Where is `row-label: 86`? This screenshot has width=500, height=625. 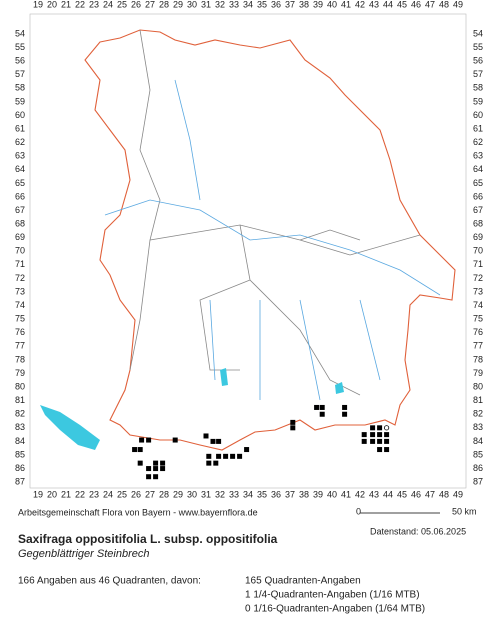 row-label: 86 is located at coordinates (478, 468).